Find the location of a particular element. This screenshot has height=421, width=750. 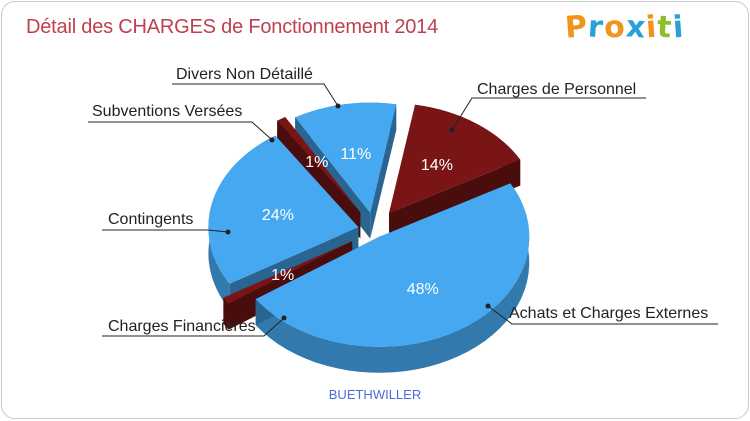

pie-percent-label: 11% is located at coordinates (355, 154).